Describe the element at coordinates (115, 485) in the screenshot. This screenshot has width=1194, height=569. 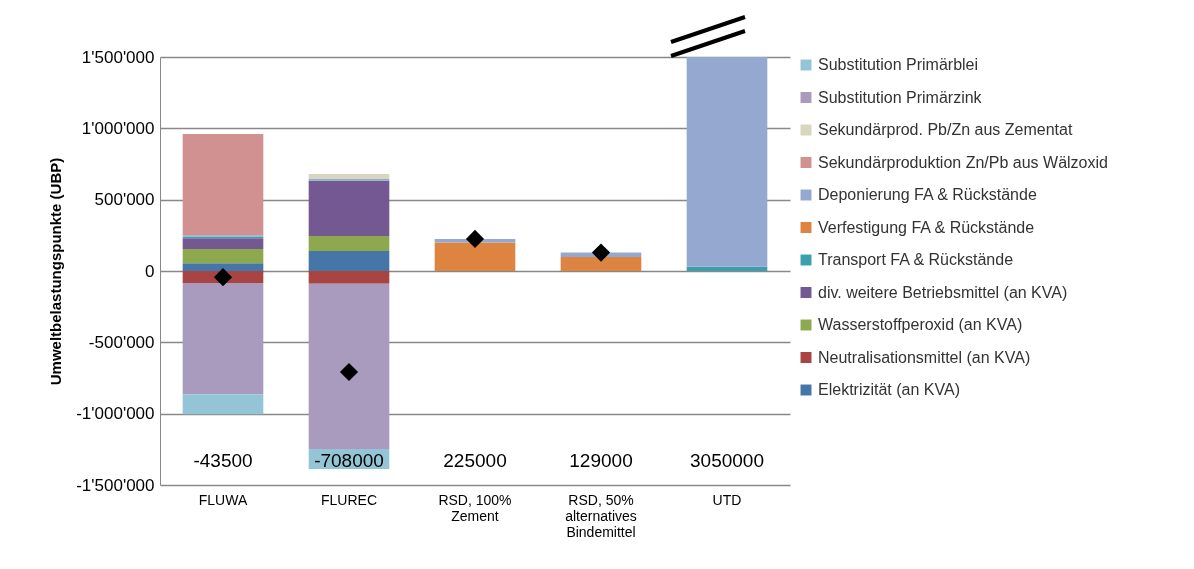
I see `y-tick-label: -1'500'000` at that location.